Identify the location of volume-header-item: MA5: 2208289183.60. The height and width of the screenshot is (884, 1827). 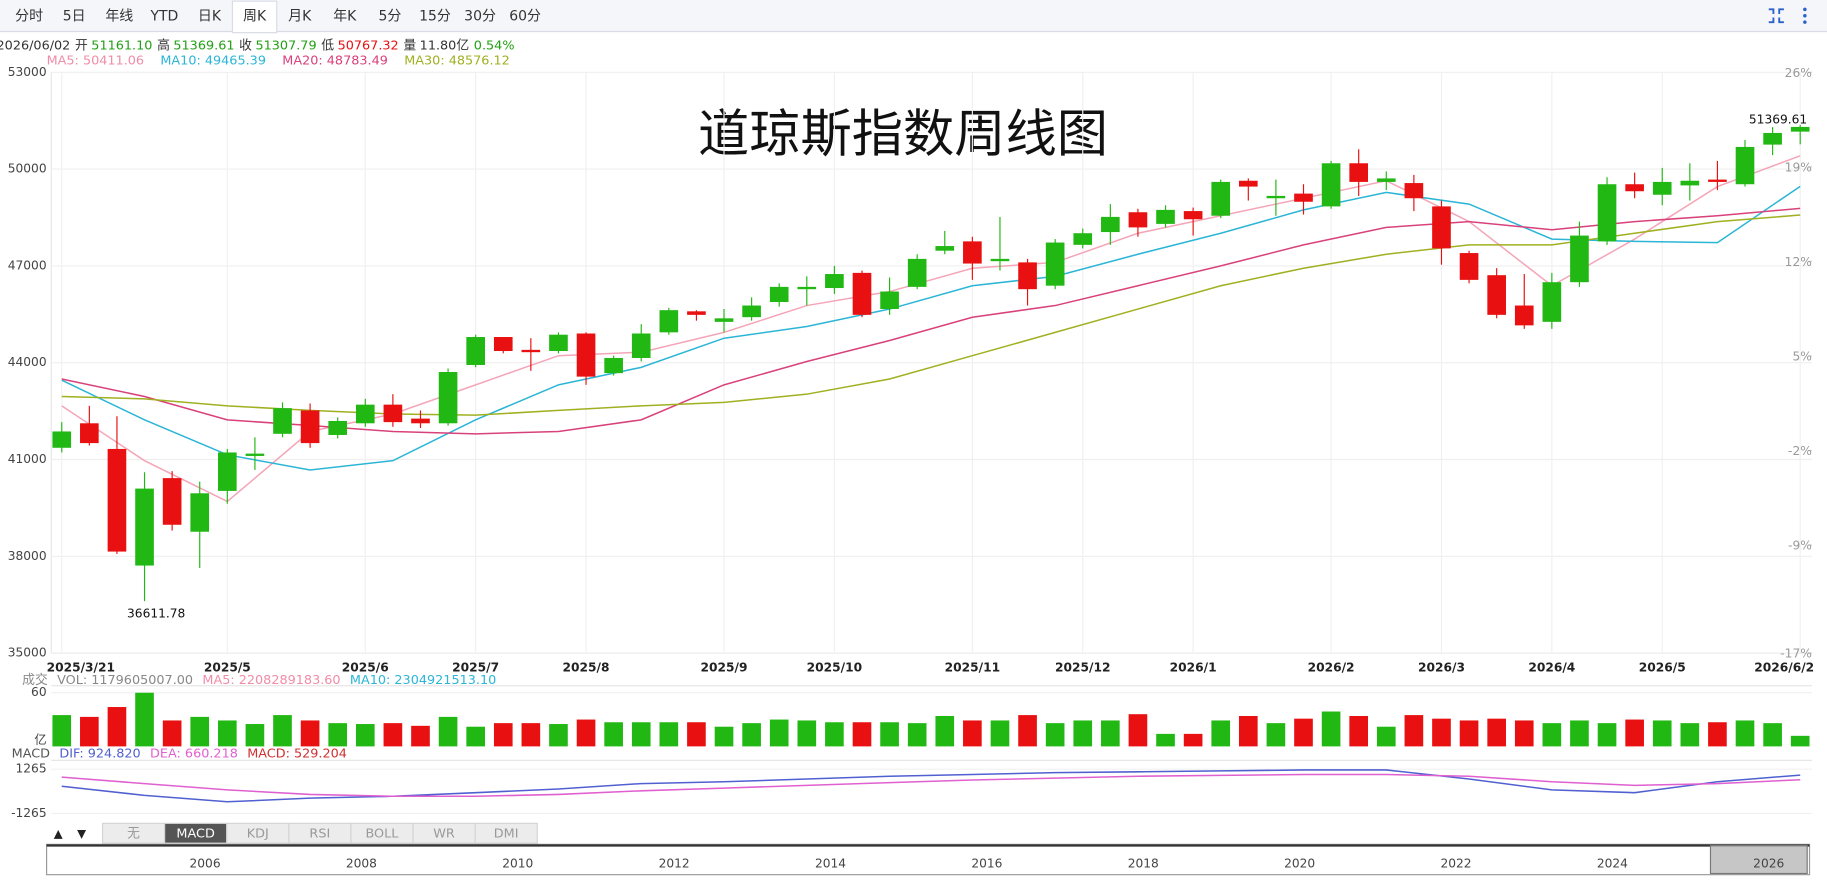
(271, 679).